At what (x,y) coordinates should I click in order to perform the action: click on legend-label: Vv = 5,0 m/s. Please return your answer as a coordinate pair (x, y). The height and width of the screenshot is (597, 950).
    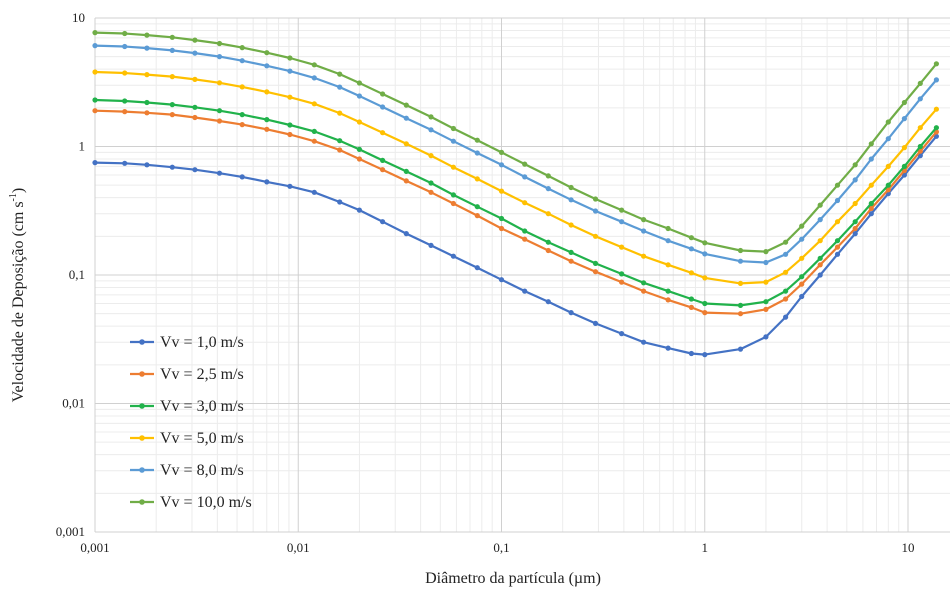
    Looking at the image, I should click on (202, 438).